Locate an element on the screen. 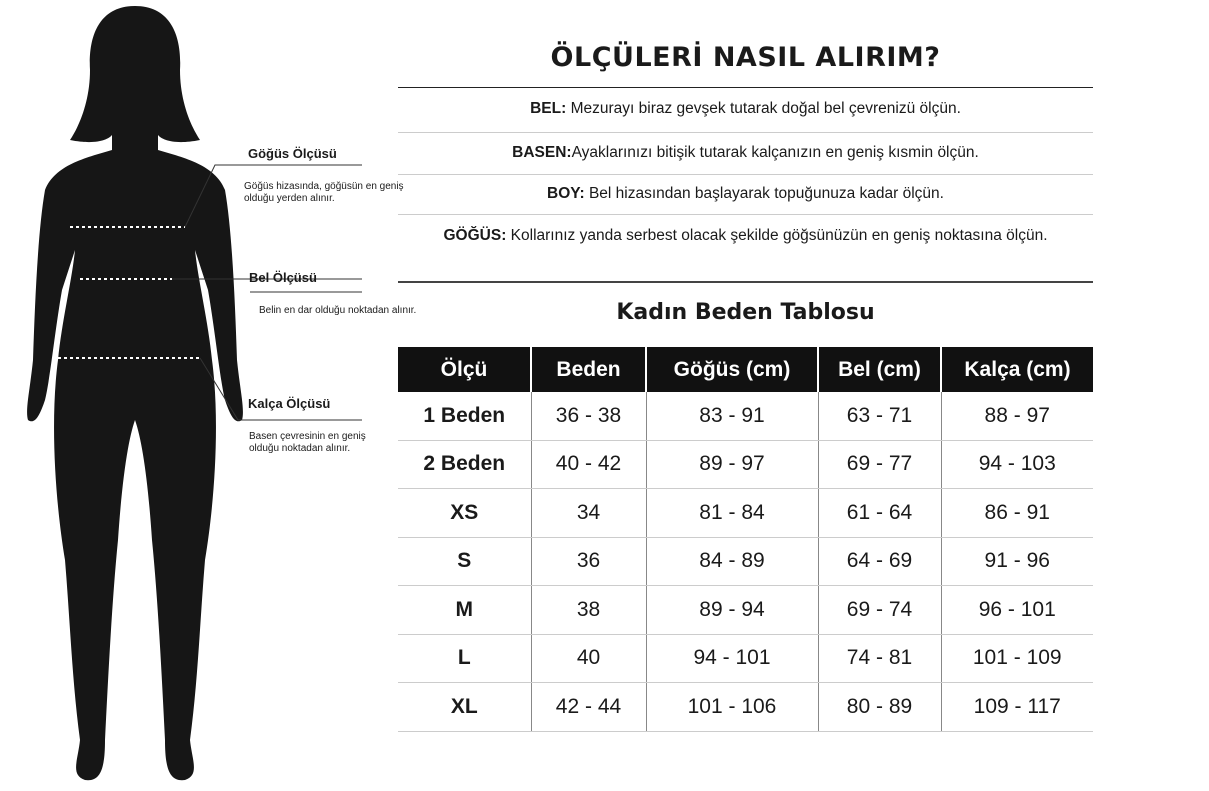 Image resolution: width=1209 pixels, height=791 pixels. table-cell: 40 - 42 is located at coordinates (588, 464).